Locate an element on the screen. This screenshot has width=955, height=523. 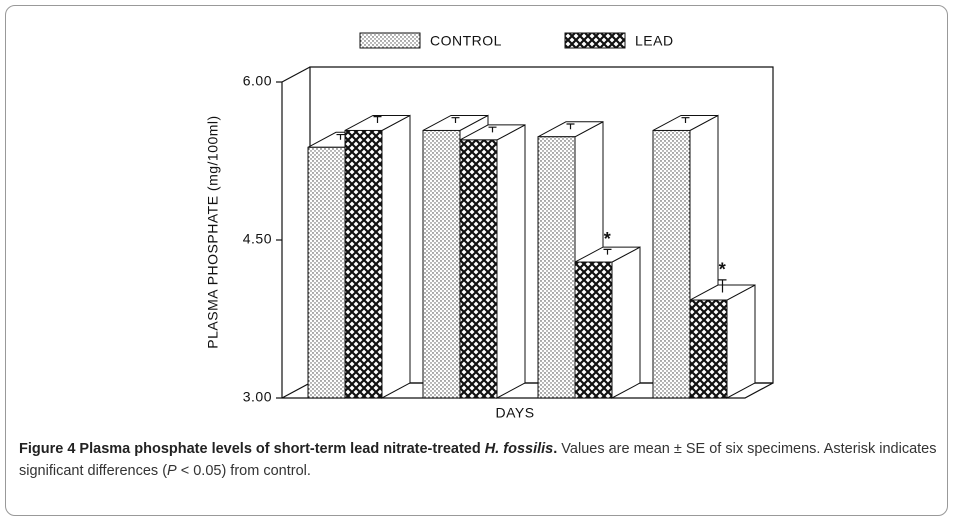
y-axis-label: PLASMA PHOSPHATE (mg/100ml) is located at coordinates (213, 231).